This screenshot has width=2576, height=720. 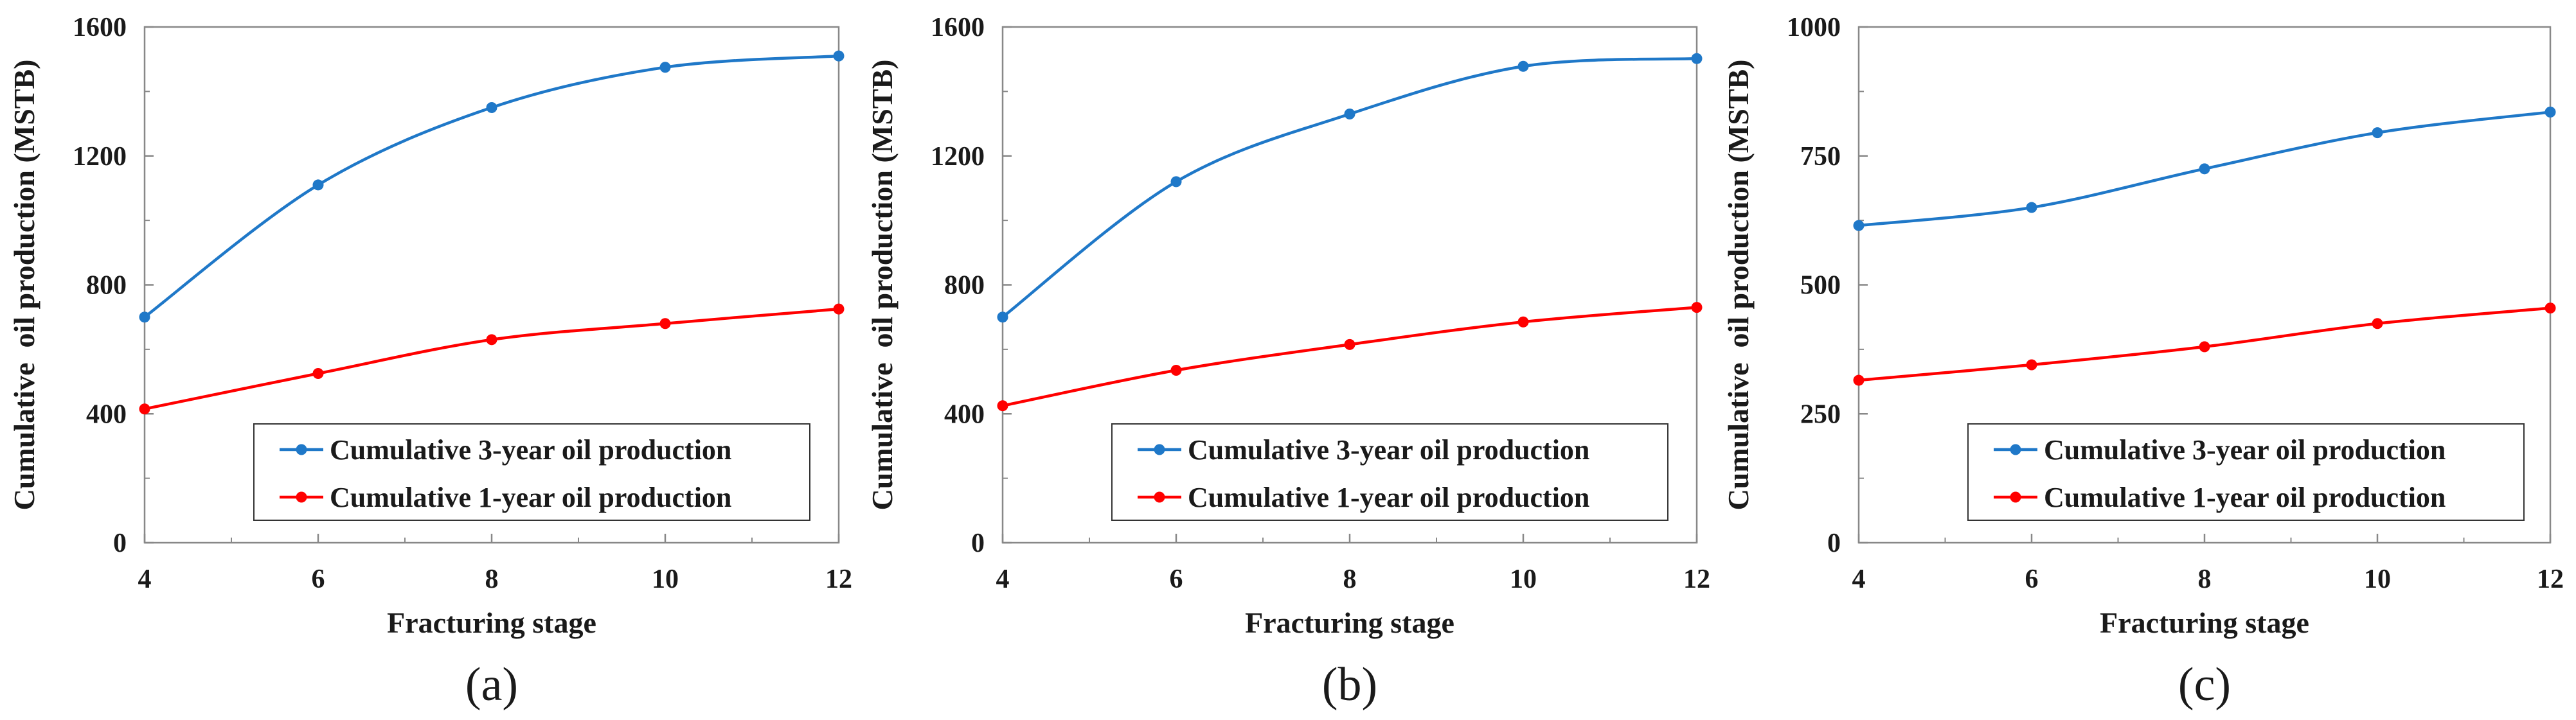 What do you see at coordinates (1820, 414) in the screenshot?
I see `y-tick-label: 250` at bounding box center [1820, 414].